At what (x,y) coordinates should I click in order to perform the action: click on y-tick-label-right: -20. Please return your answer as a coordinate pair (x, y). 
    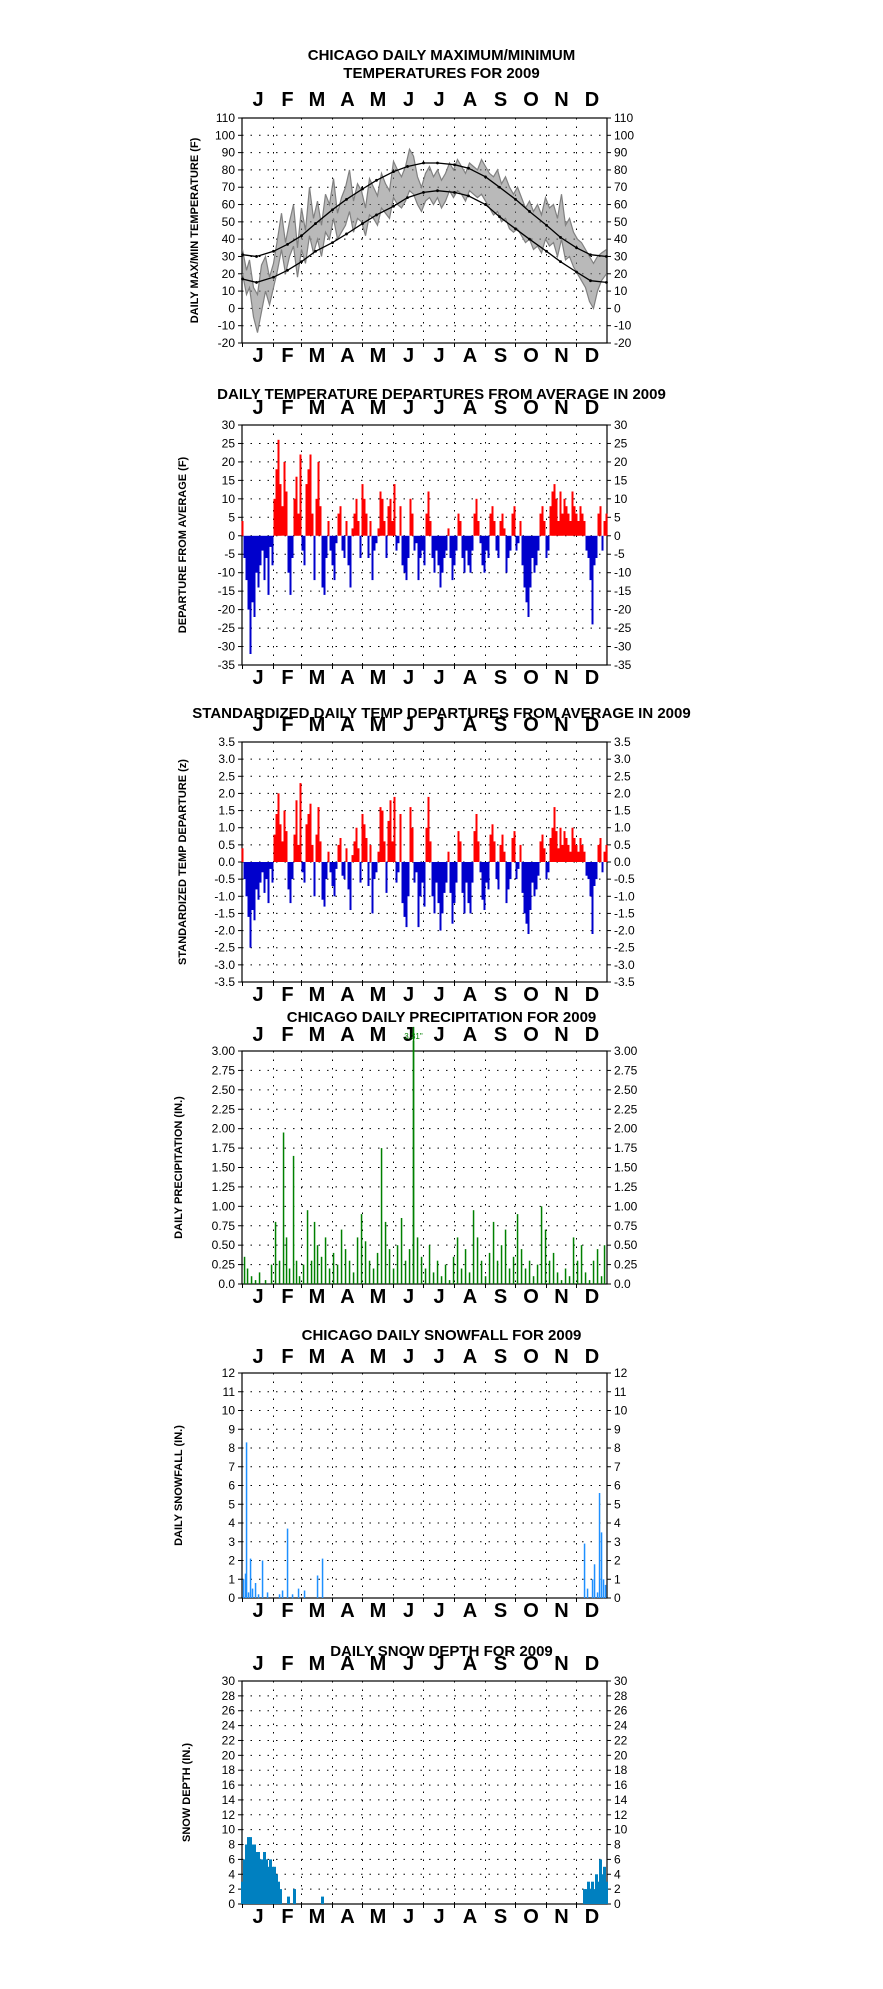
    Looking at the image, I should click on (623, 343).